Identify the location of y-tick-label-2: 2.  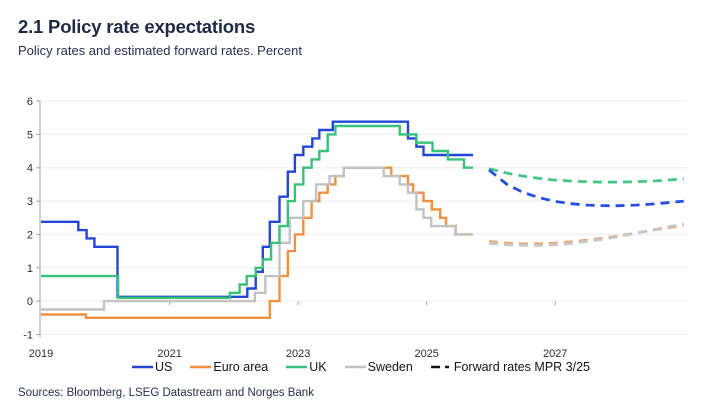
(30, 235).